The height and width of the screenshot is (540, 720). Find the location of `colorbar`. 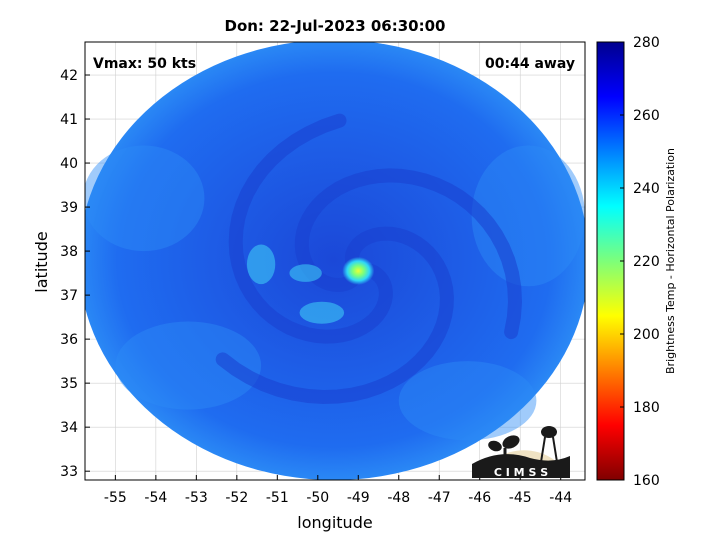

colorbar is located at coordinates (610, 261).